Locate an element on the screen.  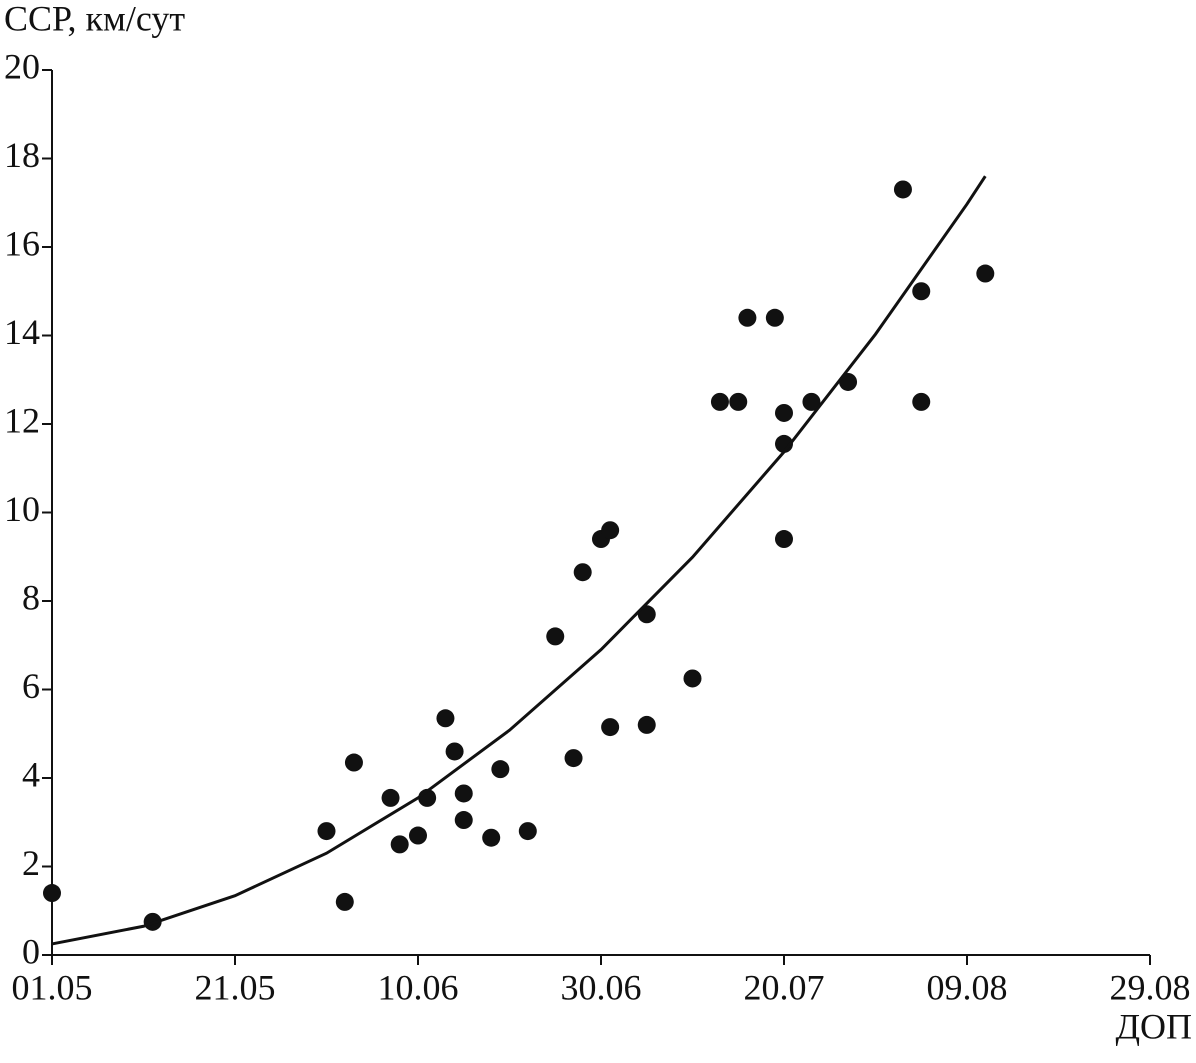
y-tick-label: 8 is located at coordinates (31, 597).